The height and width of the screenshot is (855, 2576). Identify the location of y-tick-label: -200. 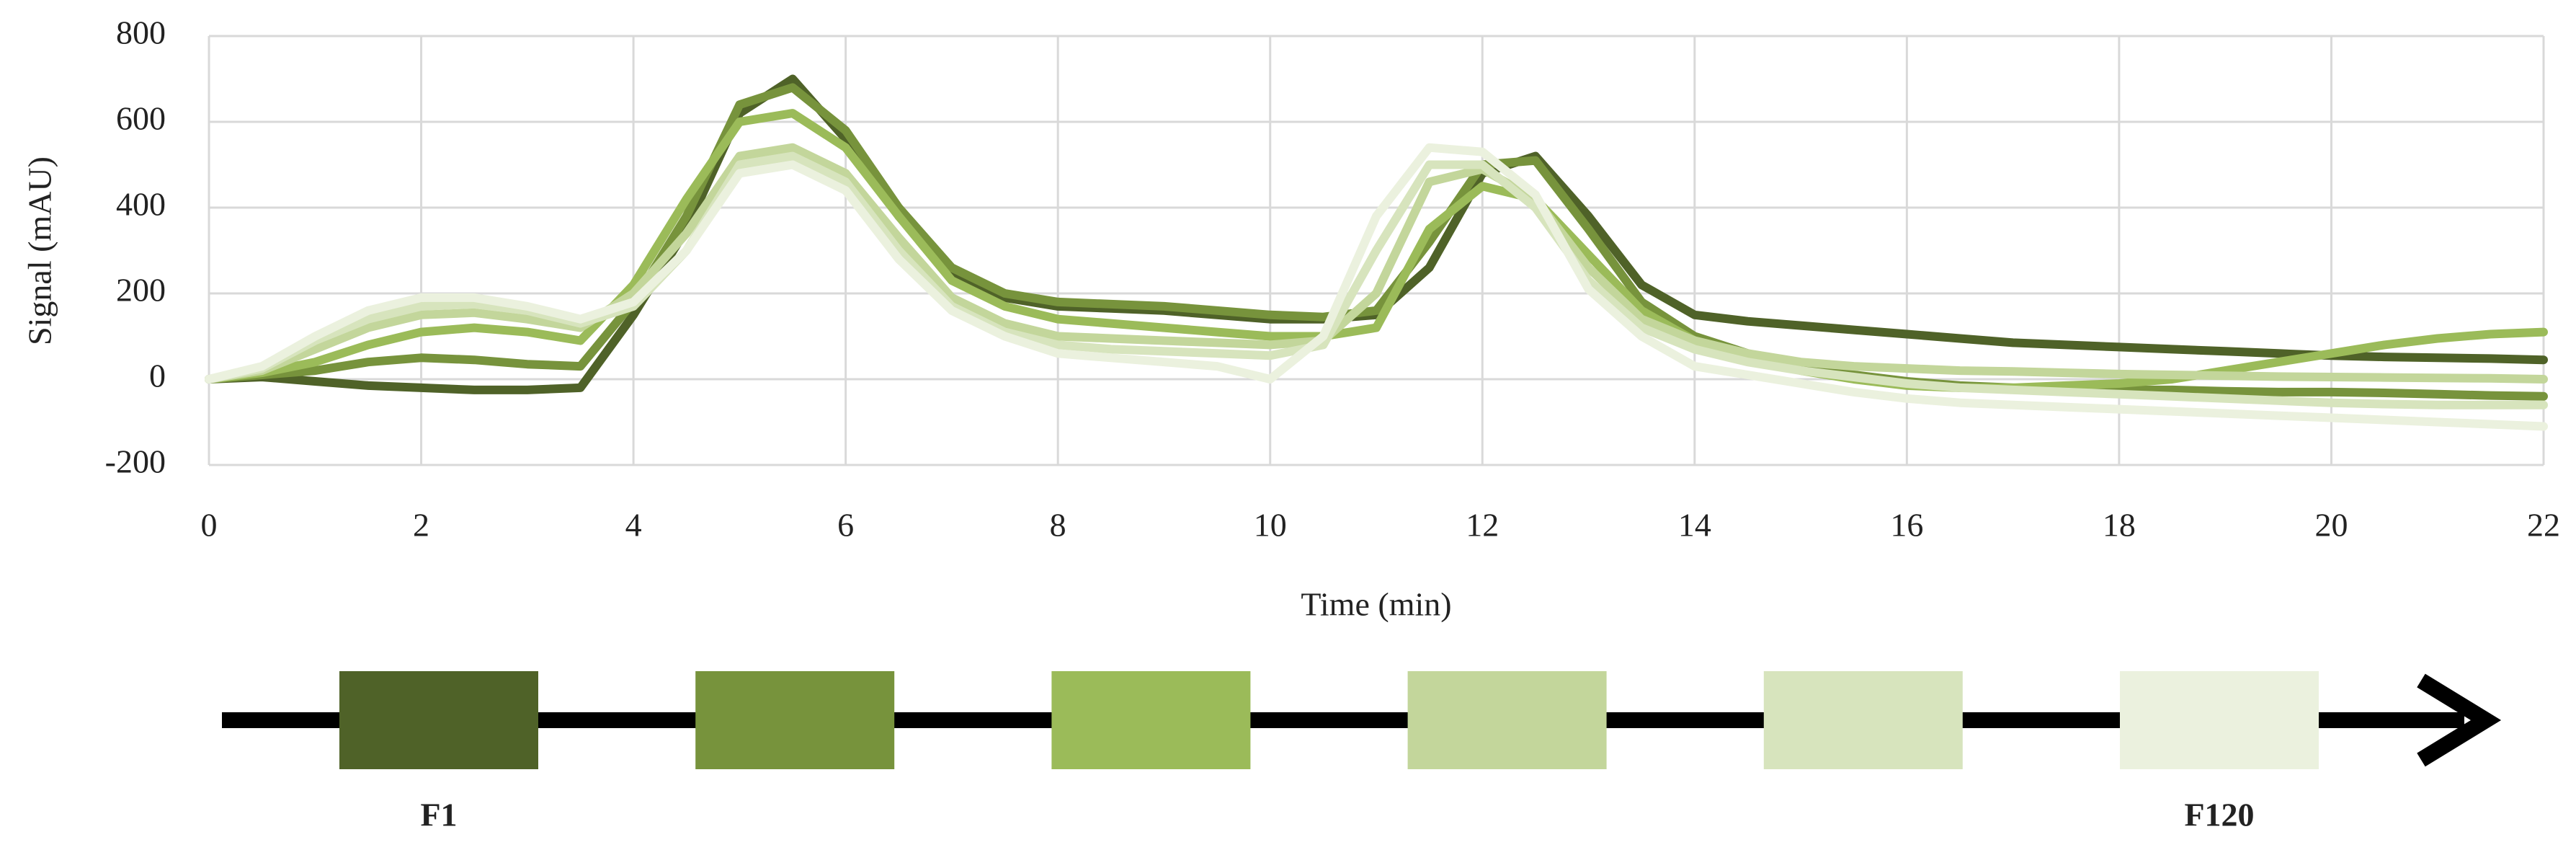
(135, 461).